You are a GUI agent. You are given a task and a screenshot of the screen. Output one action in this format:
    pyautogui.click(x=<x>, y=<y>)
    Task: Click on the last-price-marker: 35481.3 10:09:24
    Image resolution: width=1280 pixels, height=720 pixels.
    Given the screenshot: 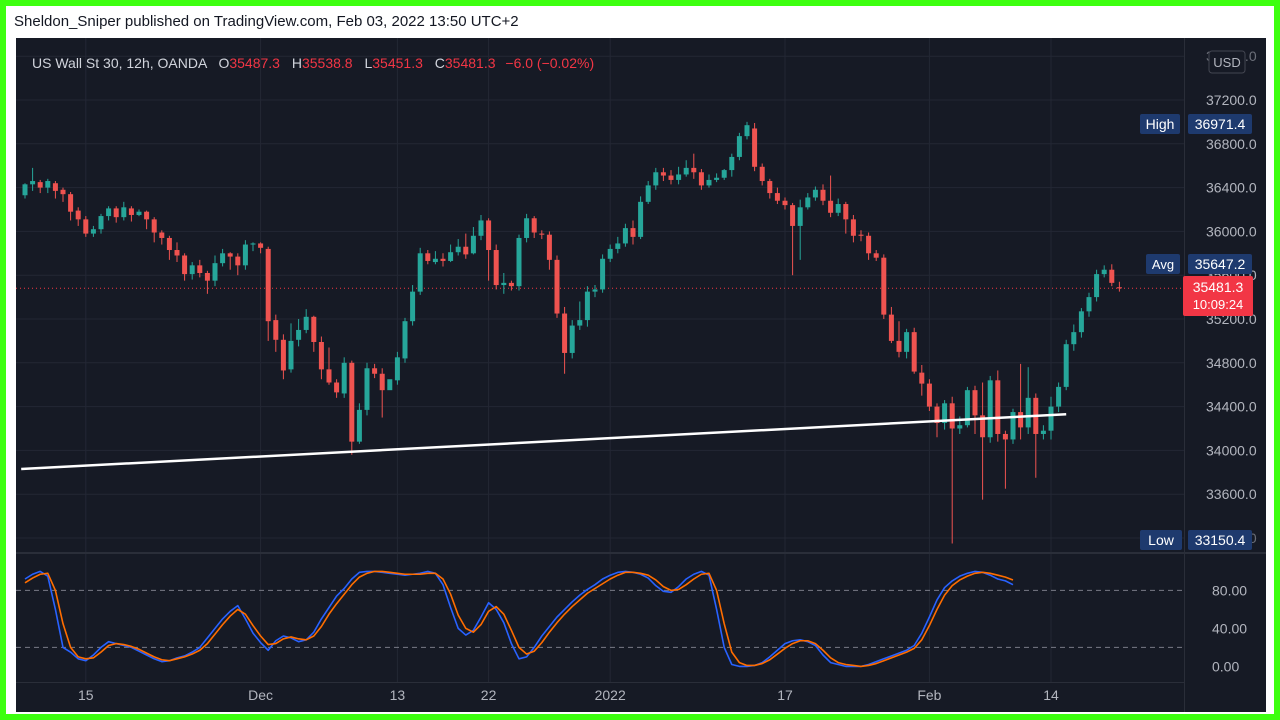 What is the action you would take?
    pyautogui.click(x=1218, y=296)
    